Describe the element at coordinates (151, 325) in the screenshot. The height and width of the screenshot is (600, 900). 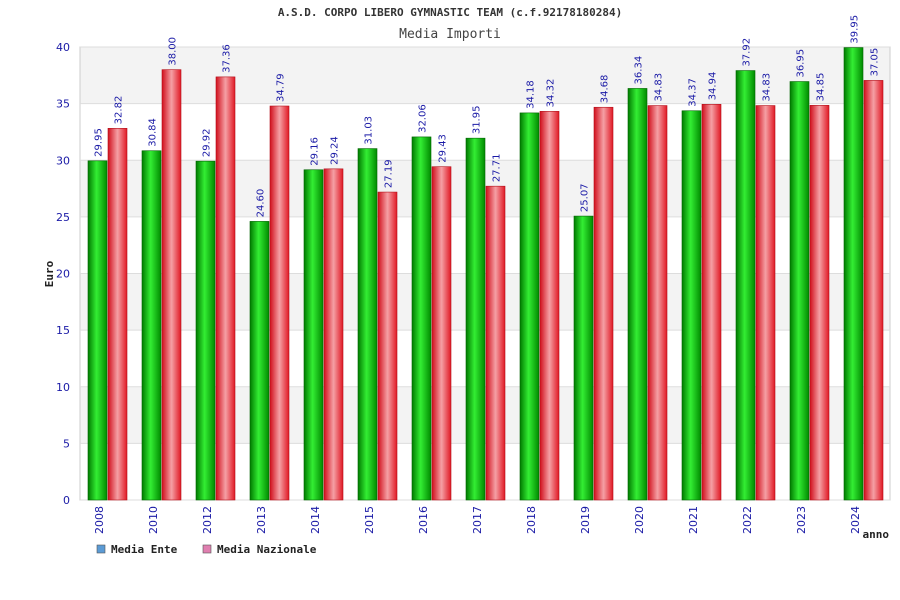
I see `bar-media-ente-2010` at that location.